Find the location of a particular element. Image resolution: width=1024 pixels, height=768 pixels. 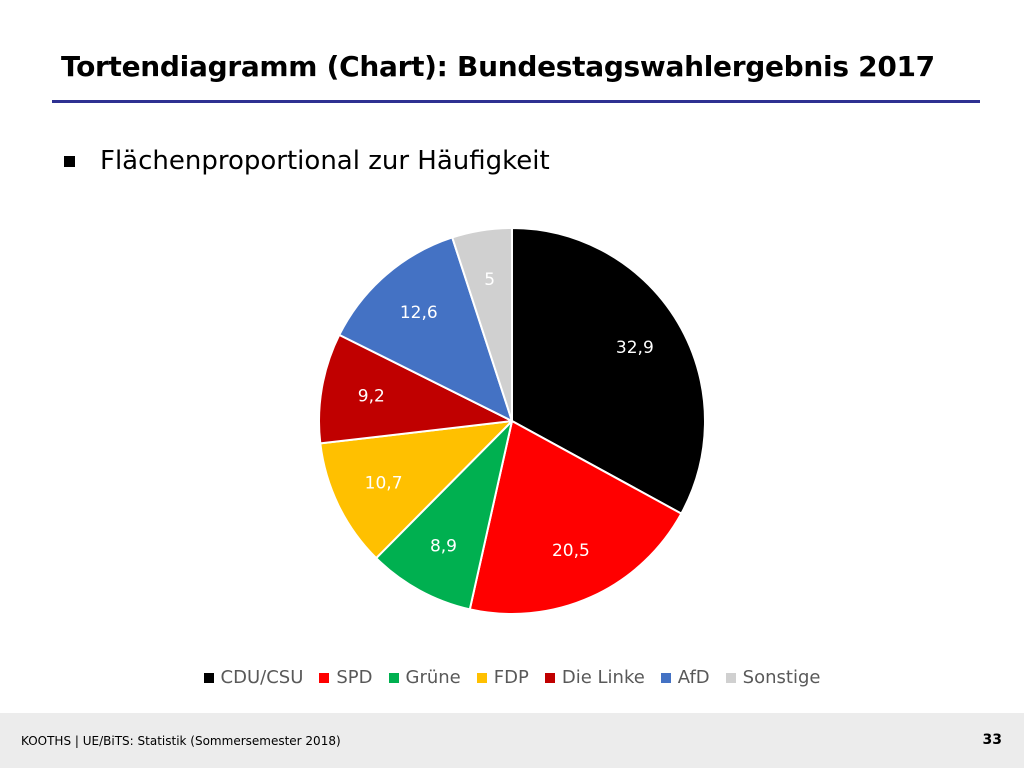

legend-item-sonstige: Sonstige is located at coordinates (773, 677).